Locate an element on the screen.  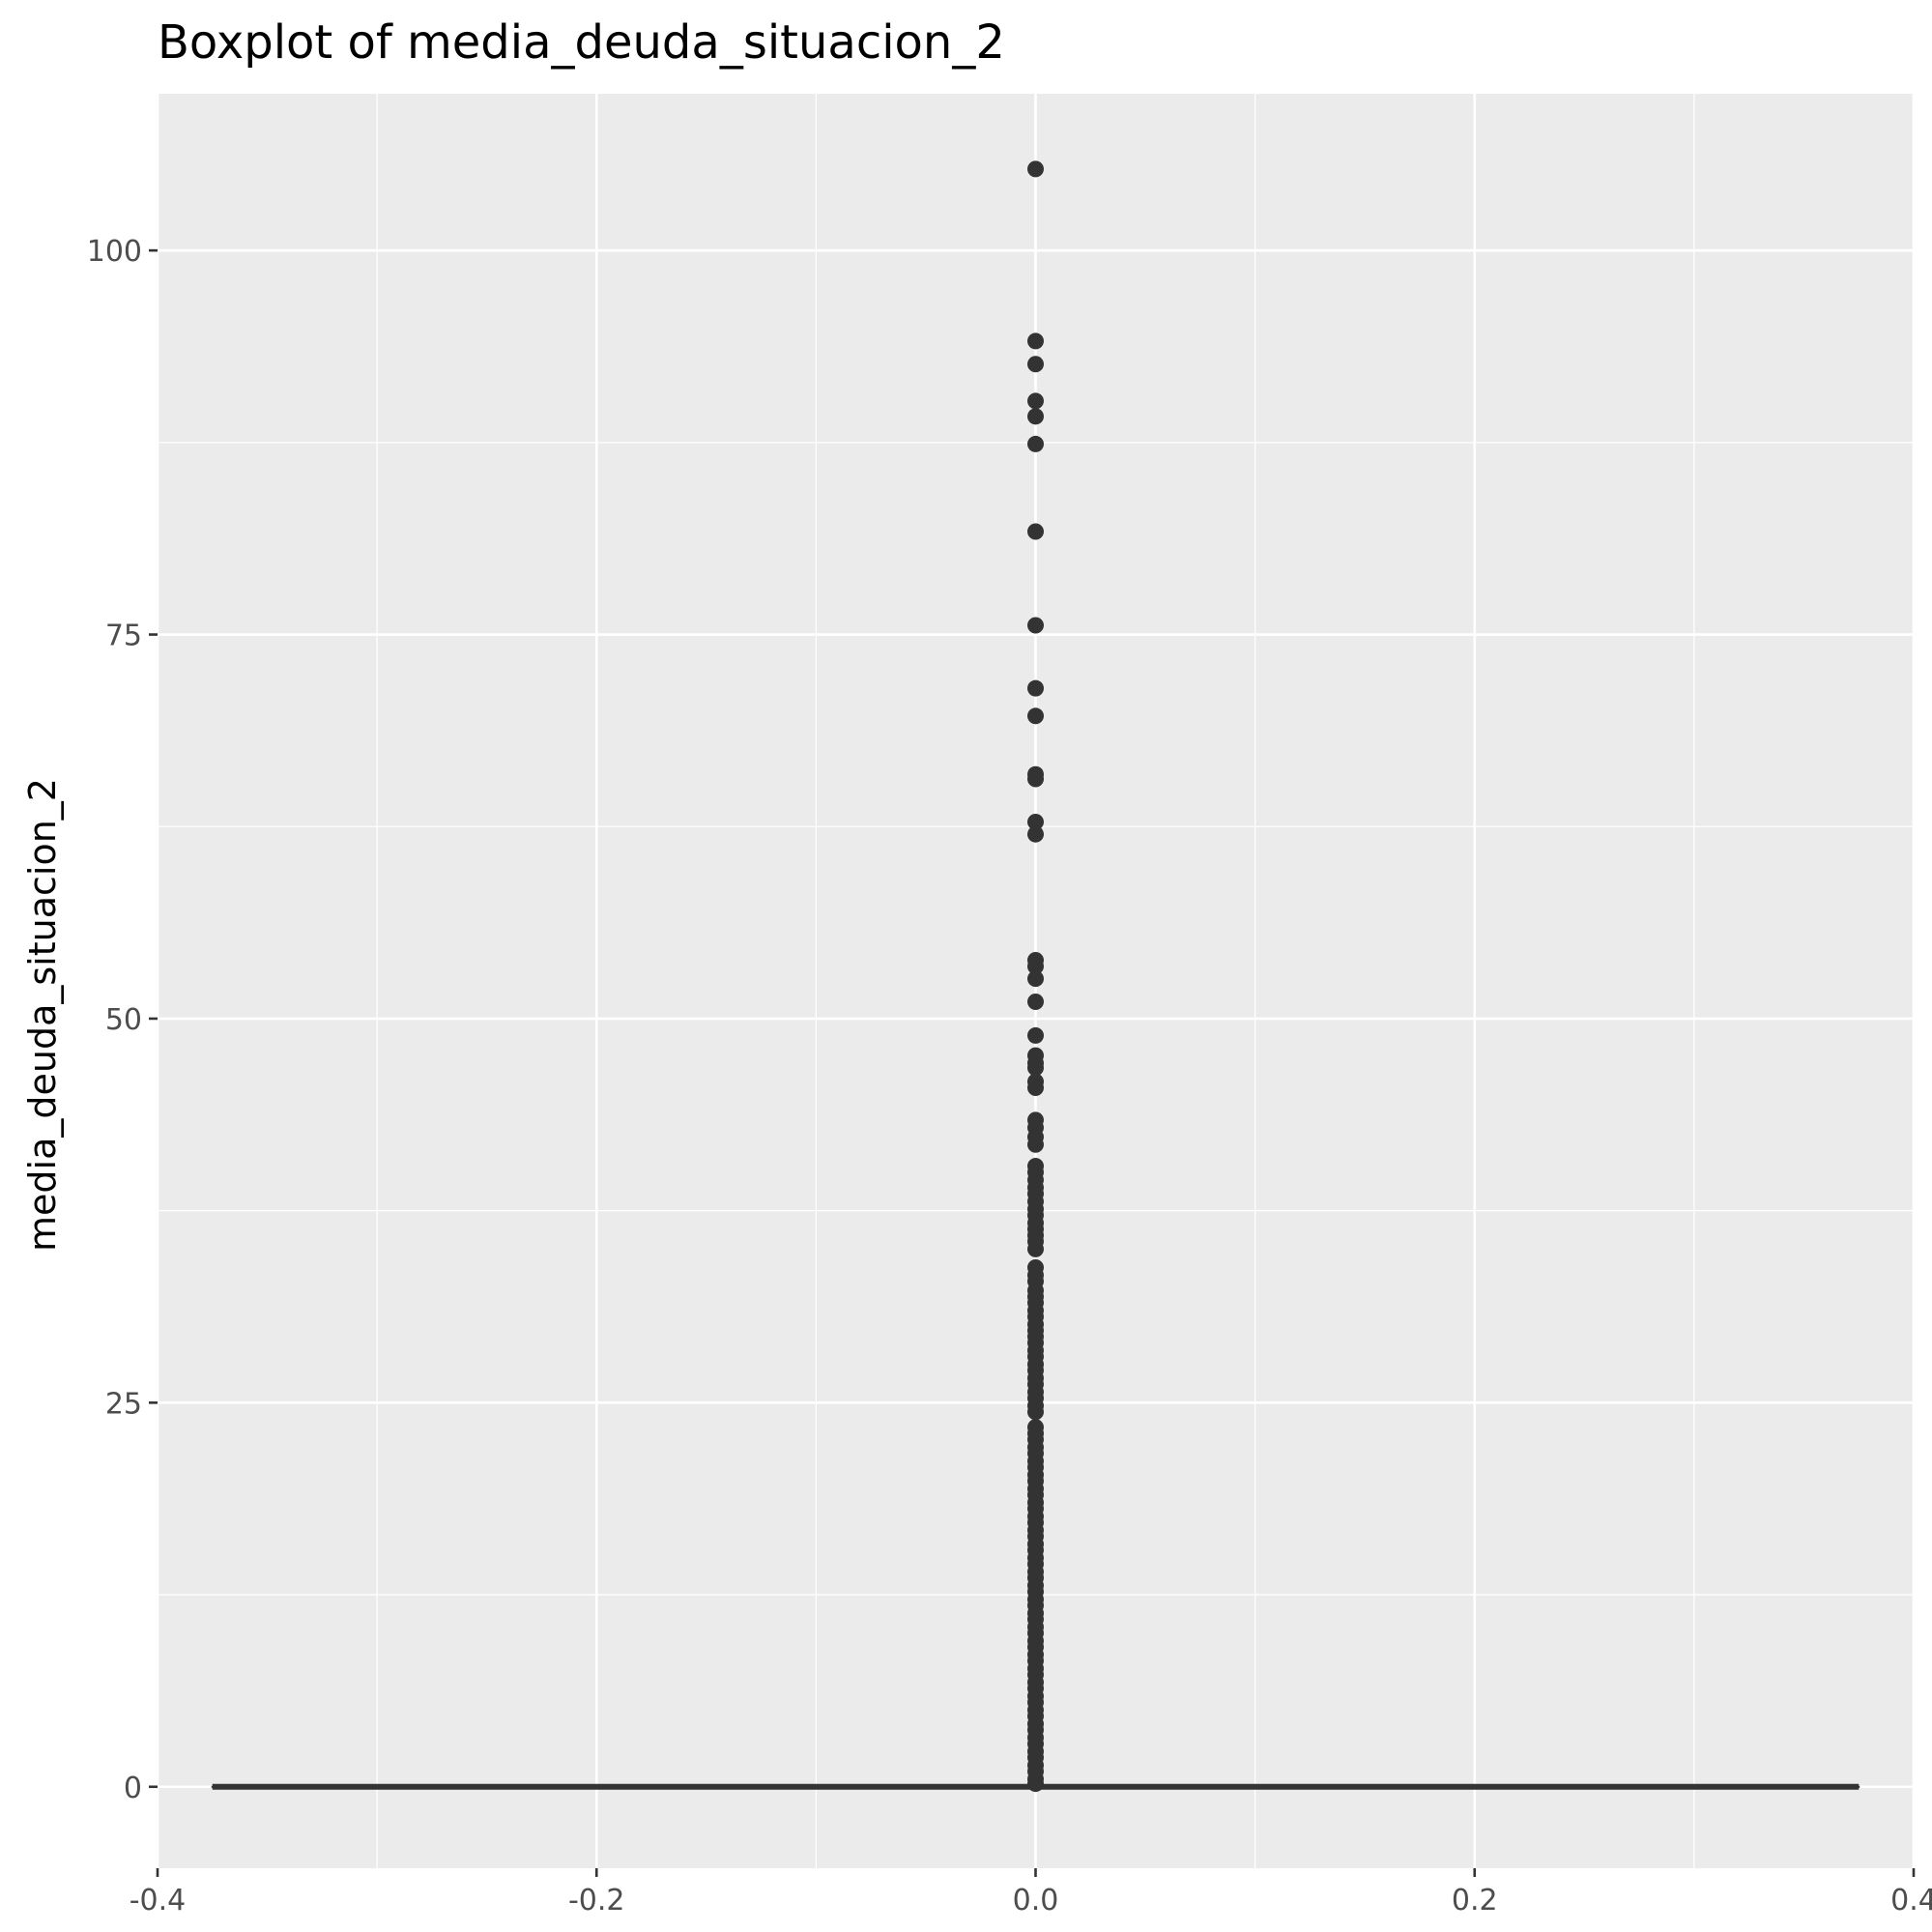
y-axis: 0 25 50 75 100 is located at coordinates (122, 1020).